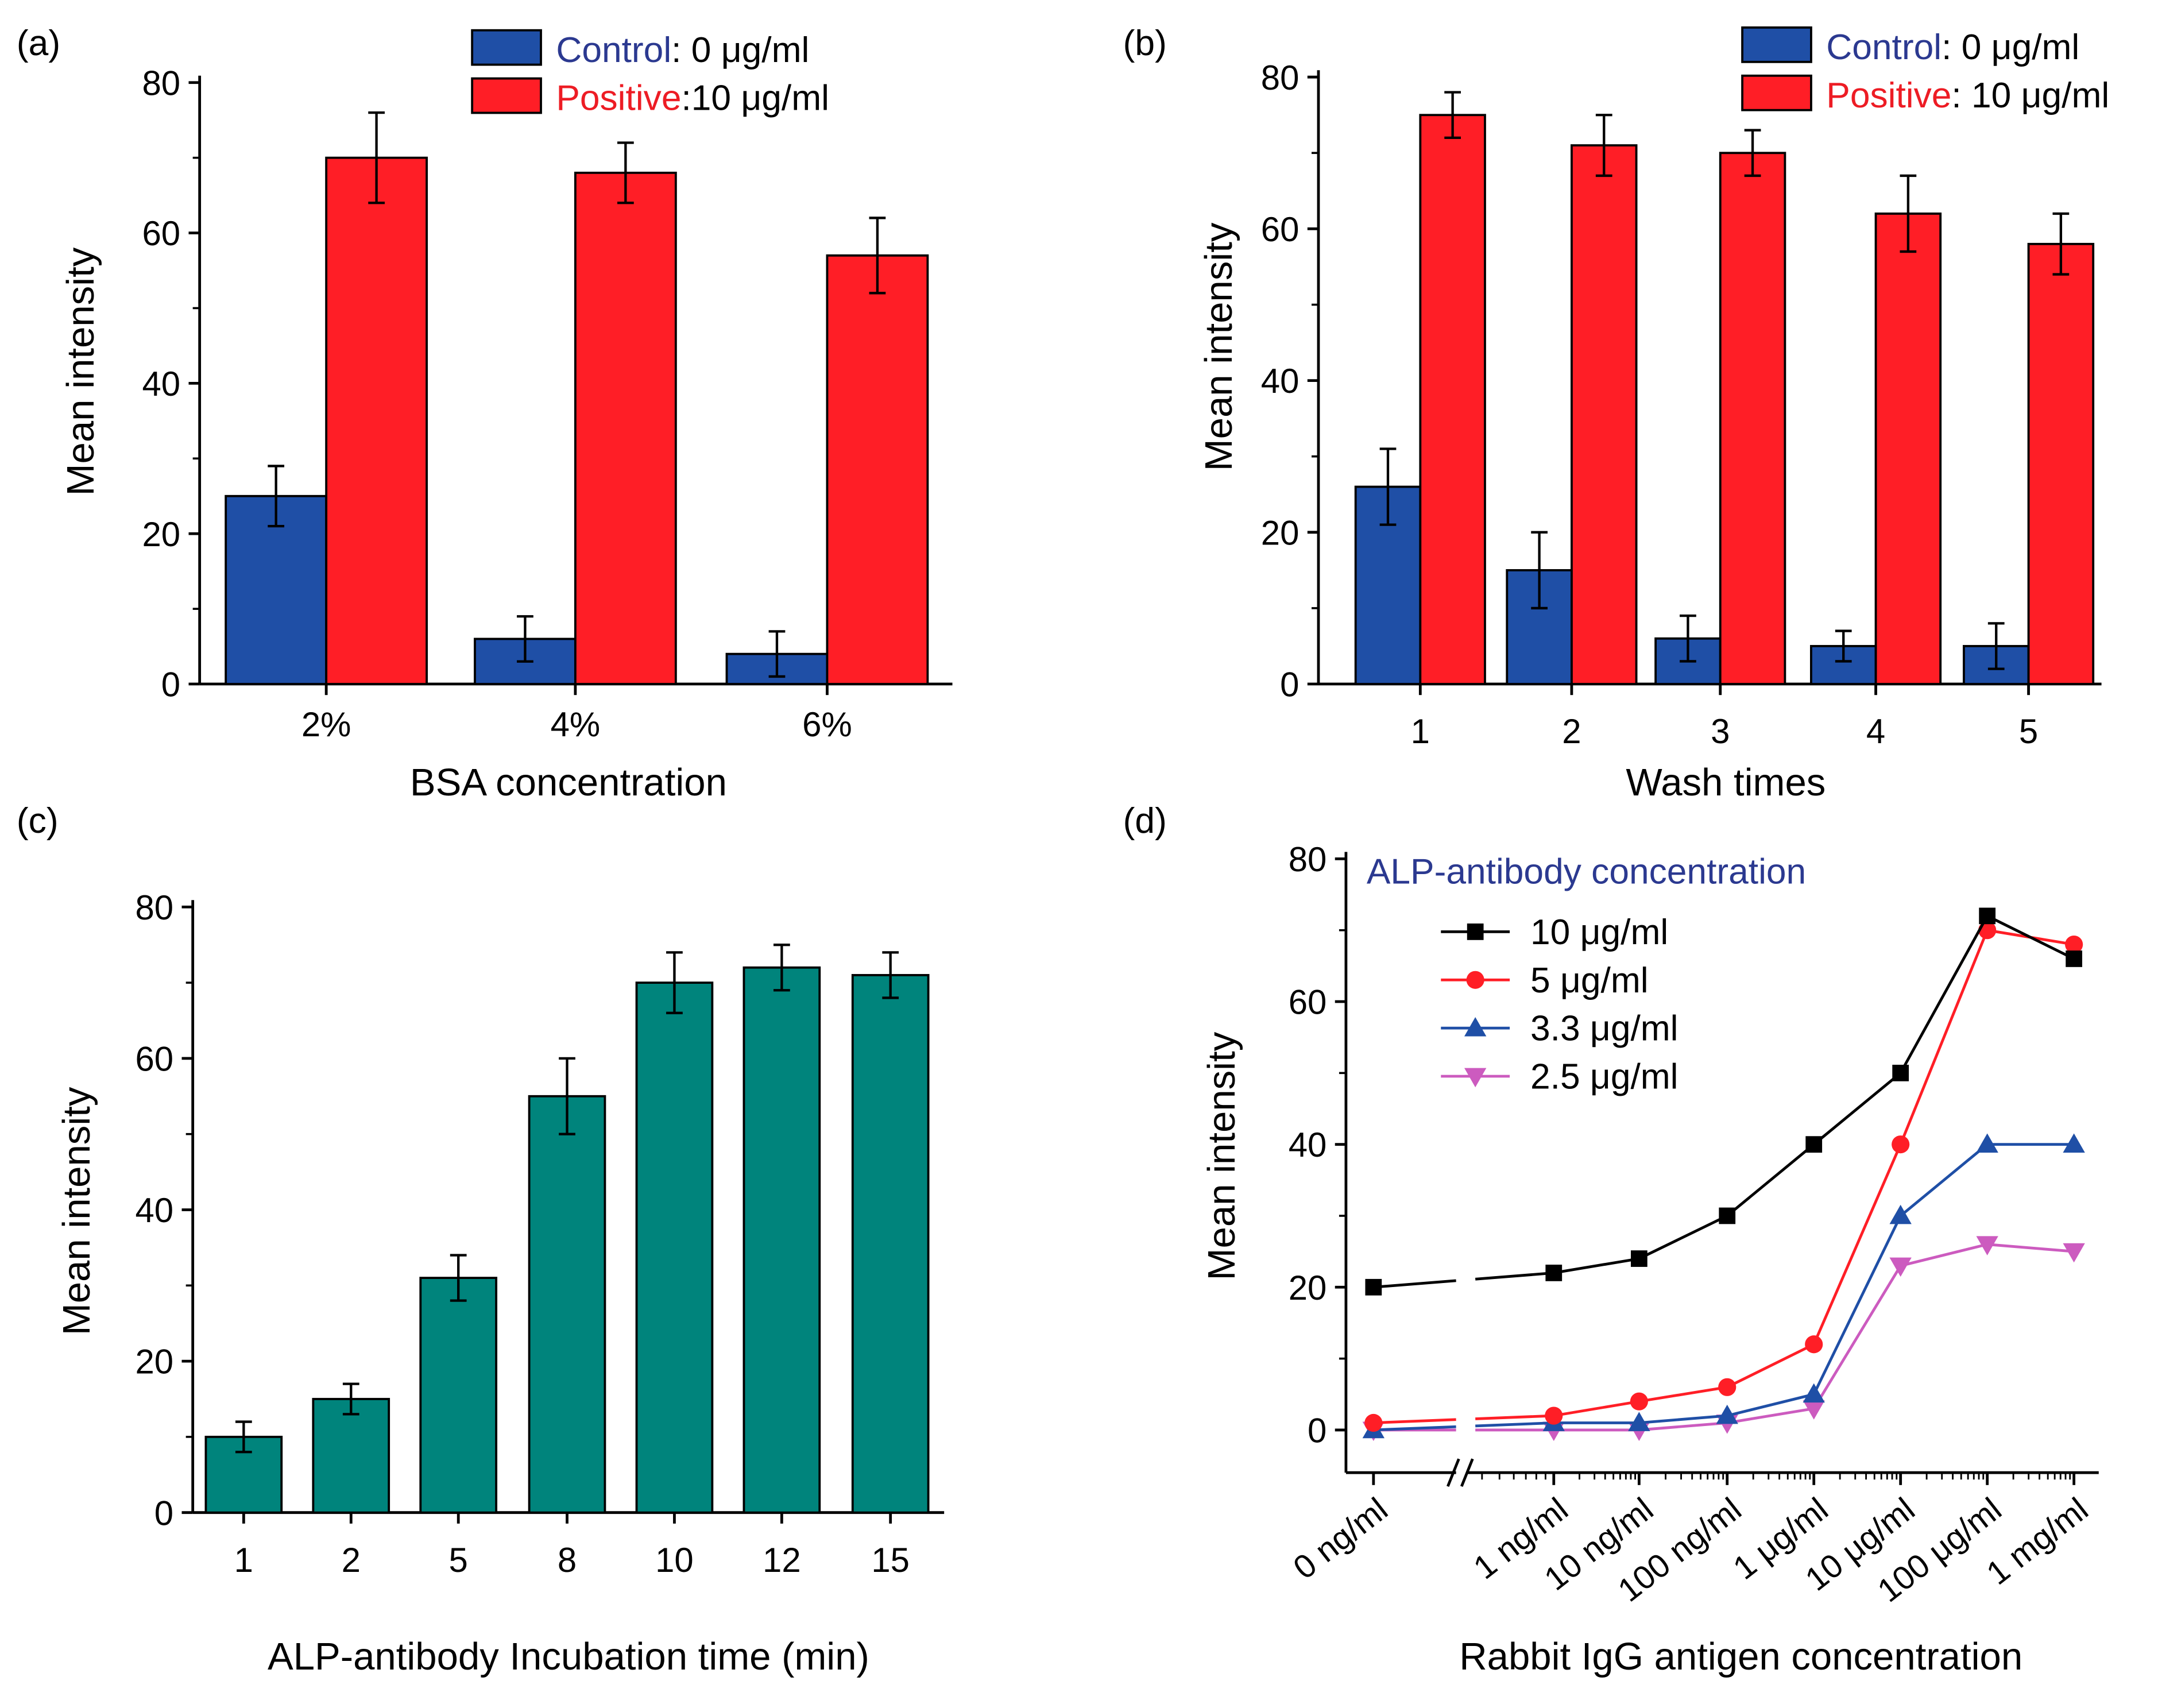 Image resolution: width=2158 pixels, height=1708 pixels. Describe the element at coordinates (1589, 980) in the screenshot. I see `legend-entry: 5 μg/ml` at that location.